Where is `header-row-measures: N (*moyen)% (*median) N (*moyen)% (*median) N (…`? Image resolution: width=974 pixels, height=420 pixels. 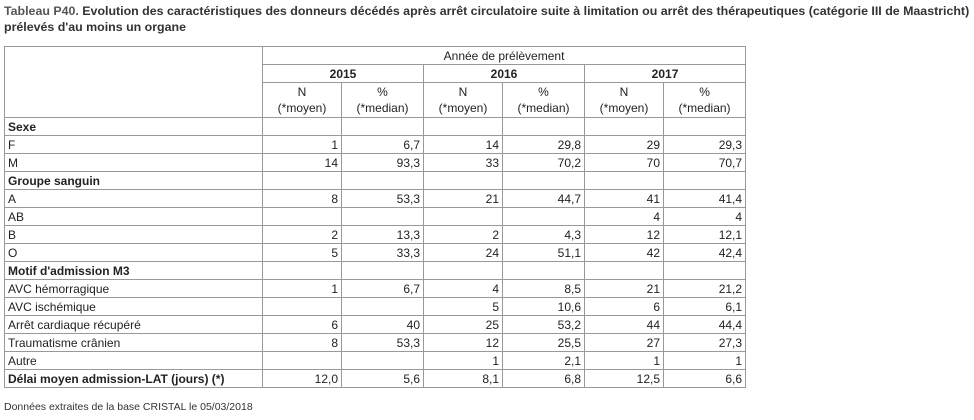
header-row-measures: N (*moyen)% (*median) N (*moyen)% (*median) N (… is located at coordinates (376, 100).